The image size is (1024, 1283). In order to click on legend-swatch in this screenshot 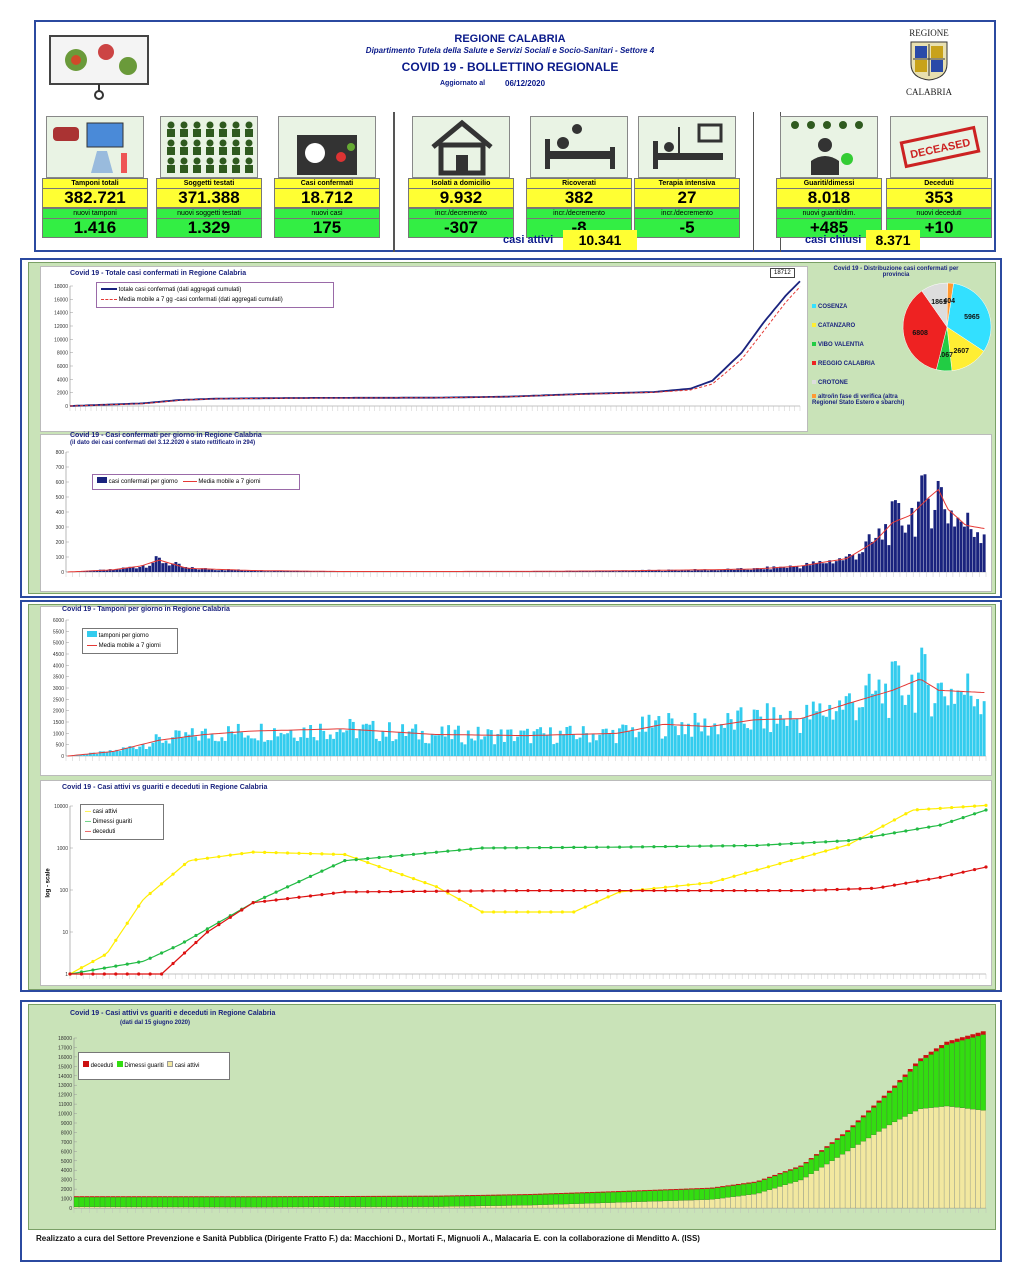, I will do `click(109, 299)`.